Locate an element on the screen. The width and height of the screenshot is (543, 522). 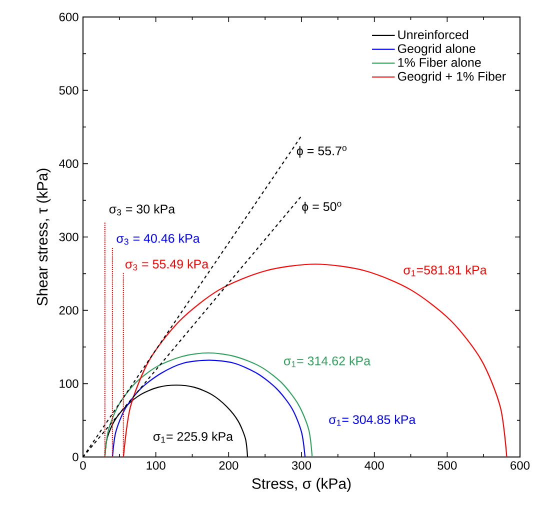
y-tick-label: 100 is located at coordinates (69, 383).